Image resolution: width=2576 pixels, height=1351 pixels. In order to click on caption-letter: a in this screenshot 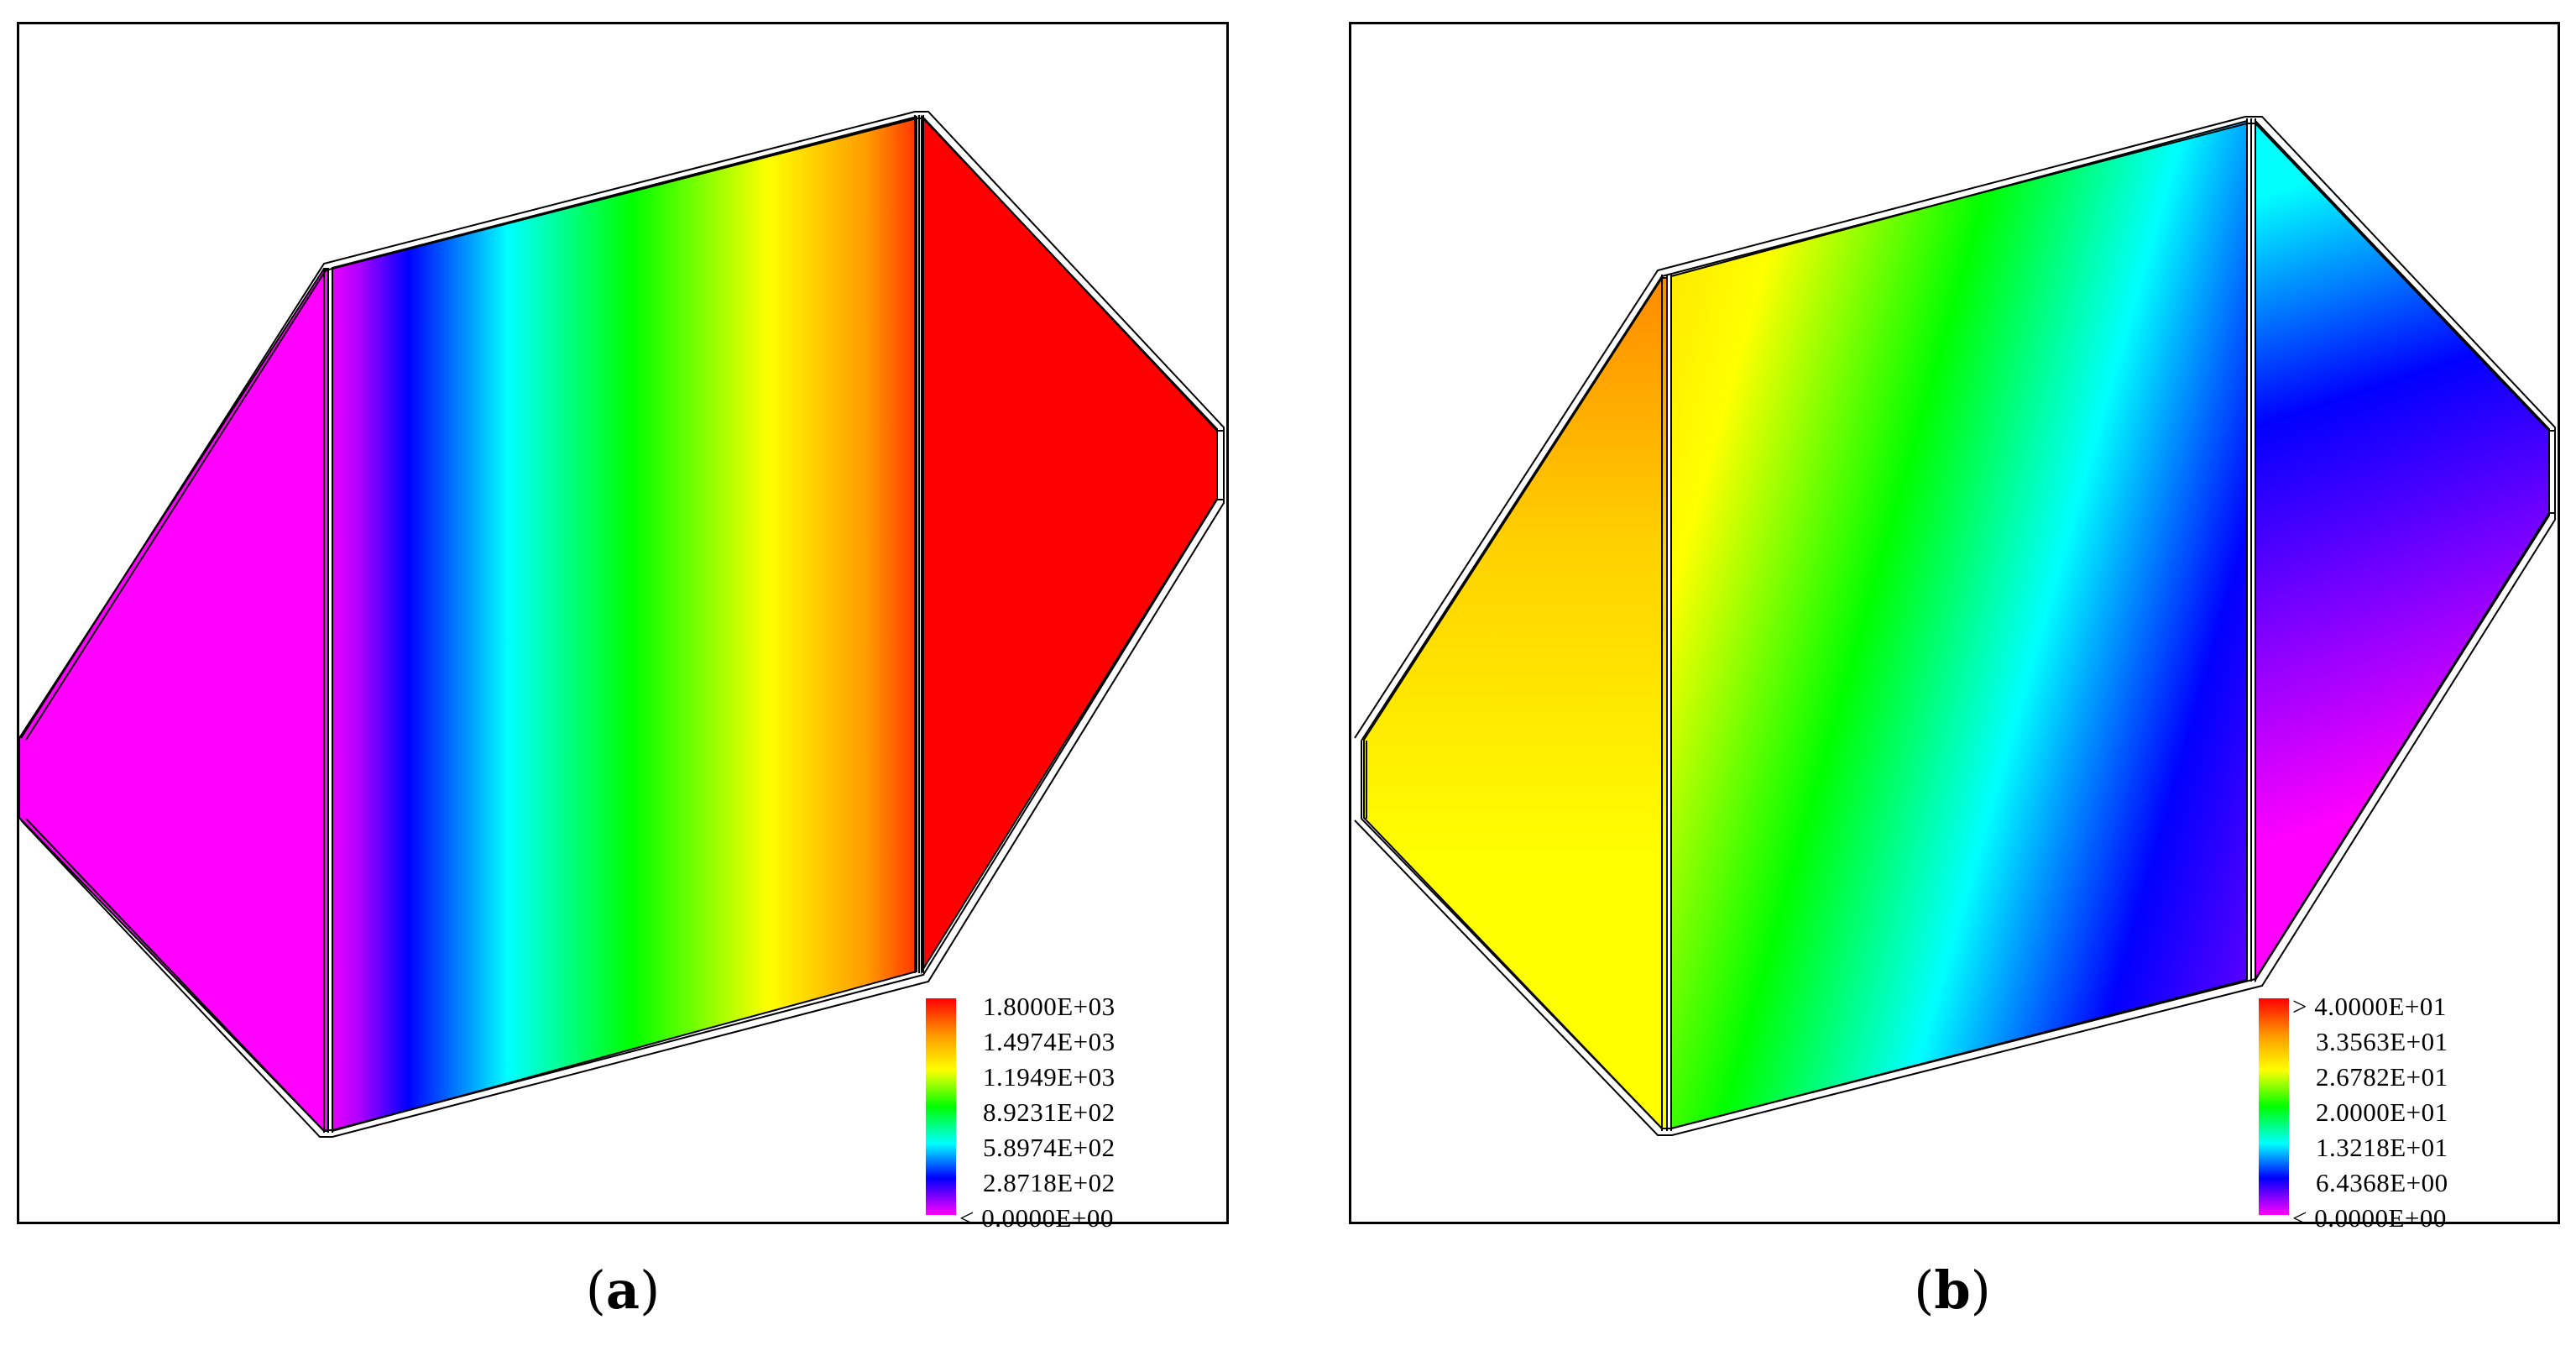, I will do `click(622, 1290)`.